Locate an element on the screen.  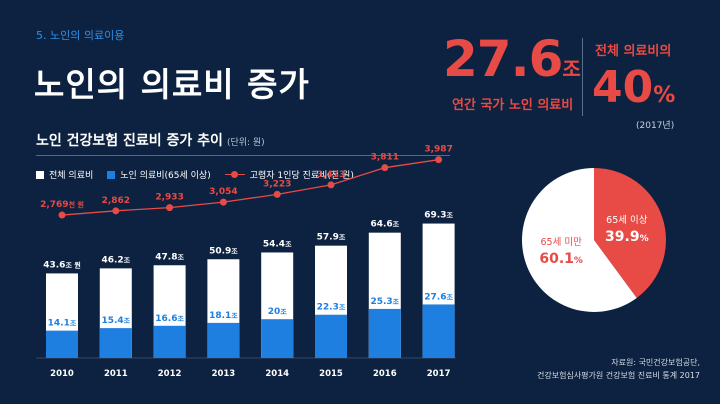
bar-elderly-2014 is located at coordinates (277, 338).